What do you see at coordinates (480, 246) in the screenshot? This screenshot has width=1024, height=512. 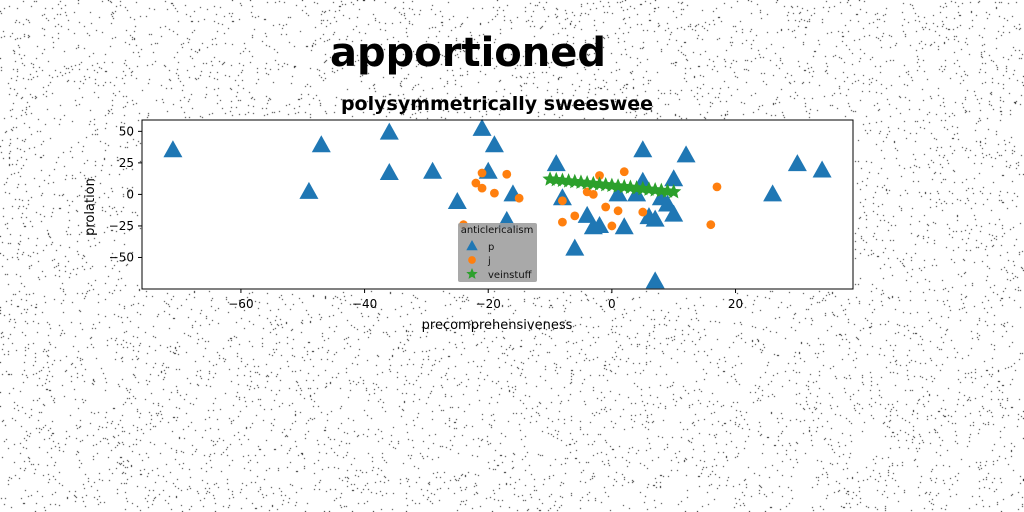 I see `legend-item-p: p` at bounding box center [480, 246].